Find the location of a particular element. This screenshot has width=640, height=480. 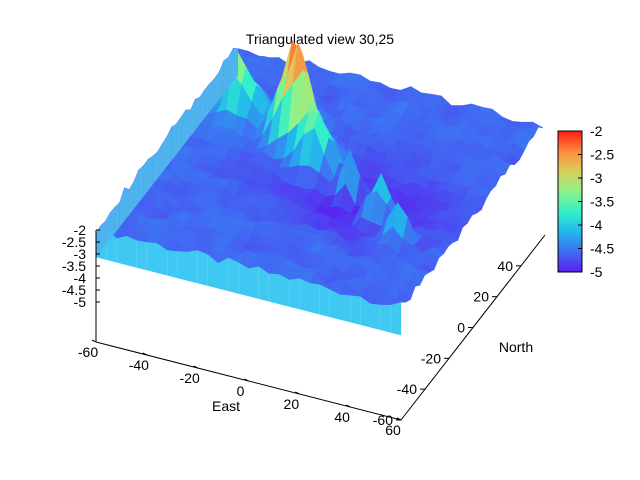

colorbar-tick-label: -2.5 is located at coordinates (602, 155).